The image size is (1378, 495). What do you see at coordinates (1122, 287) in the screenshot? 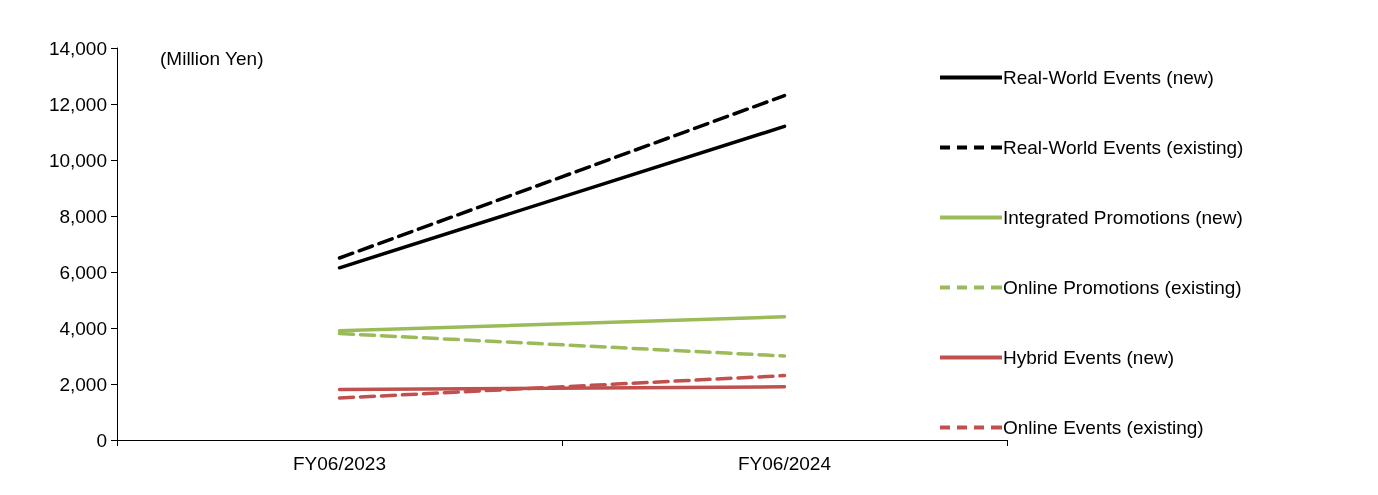
I see `legend-label: Online Promotions (existing)` at bounding box center [1122, 287].